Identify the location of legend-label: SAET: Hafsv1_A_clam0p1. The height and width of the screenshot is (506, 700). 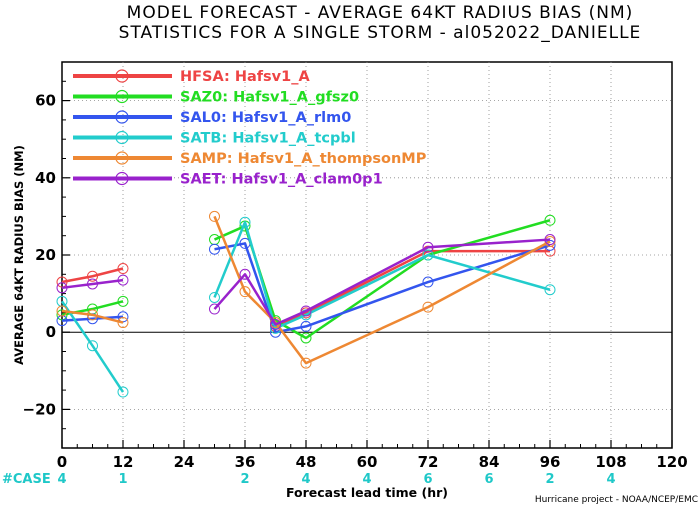
(281, 180).